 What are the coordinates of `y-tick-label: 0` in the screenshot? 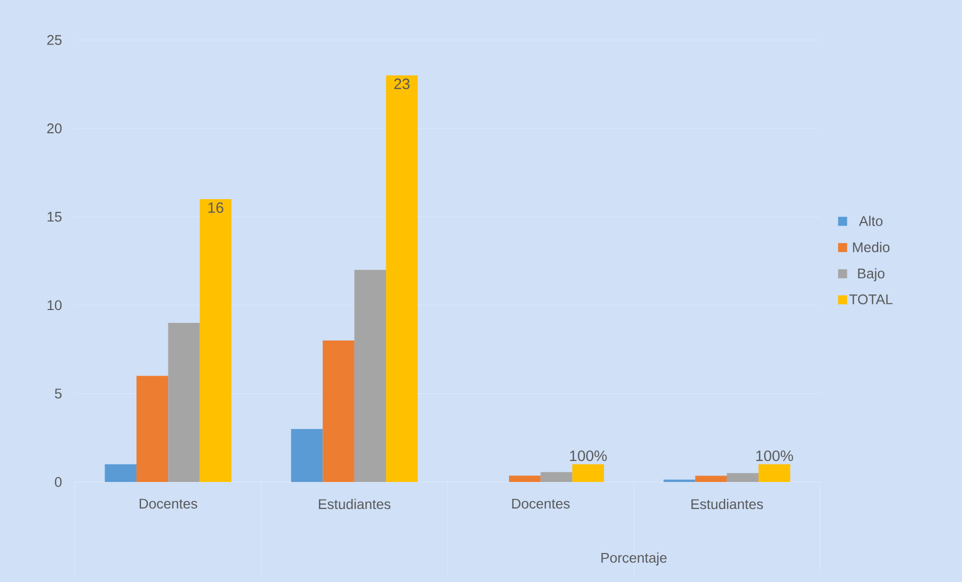 It's located at (58, 482).